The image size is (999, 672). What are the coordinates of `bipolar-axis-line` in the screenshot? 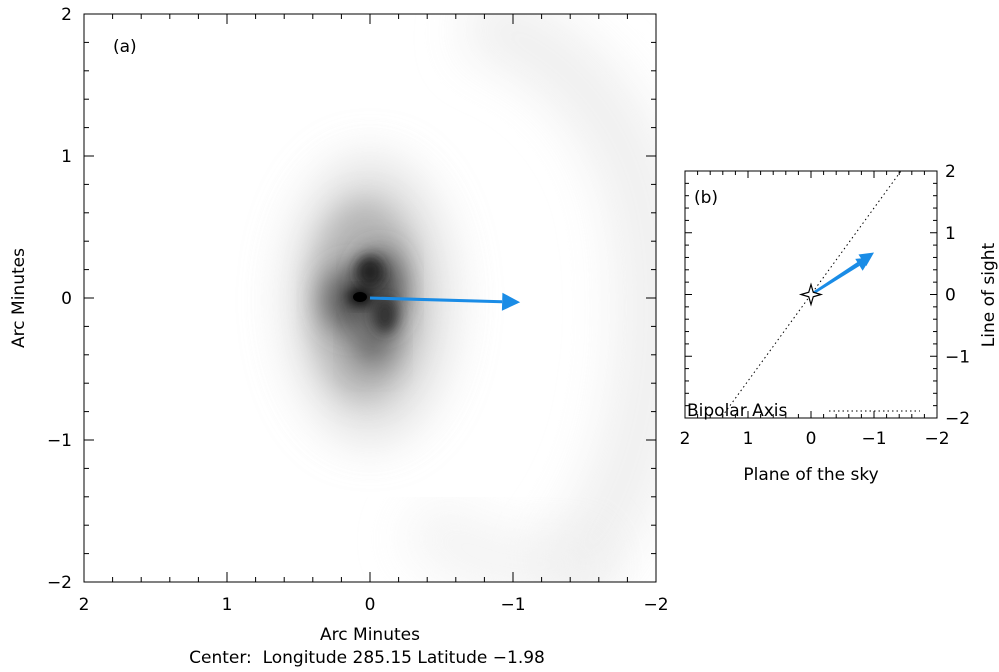 It's located at (811, 294).